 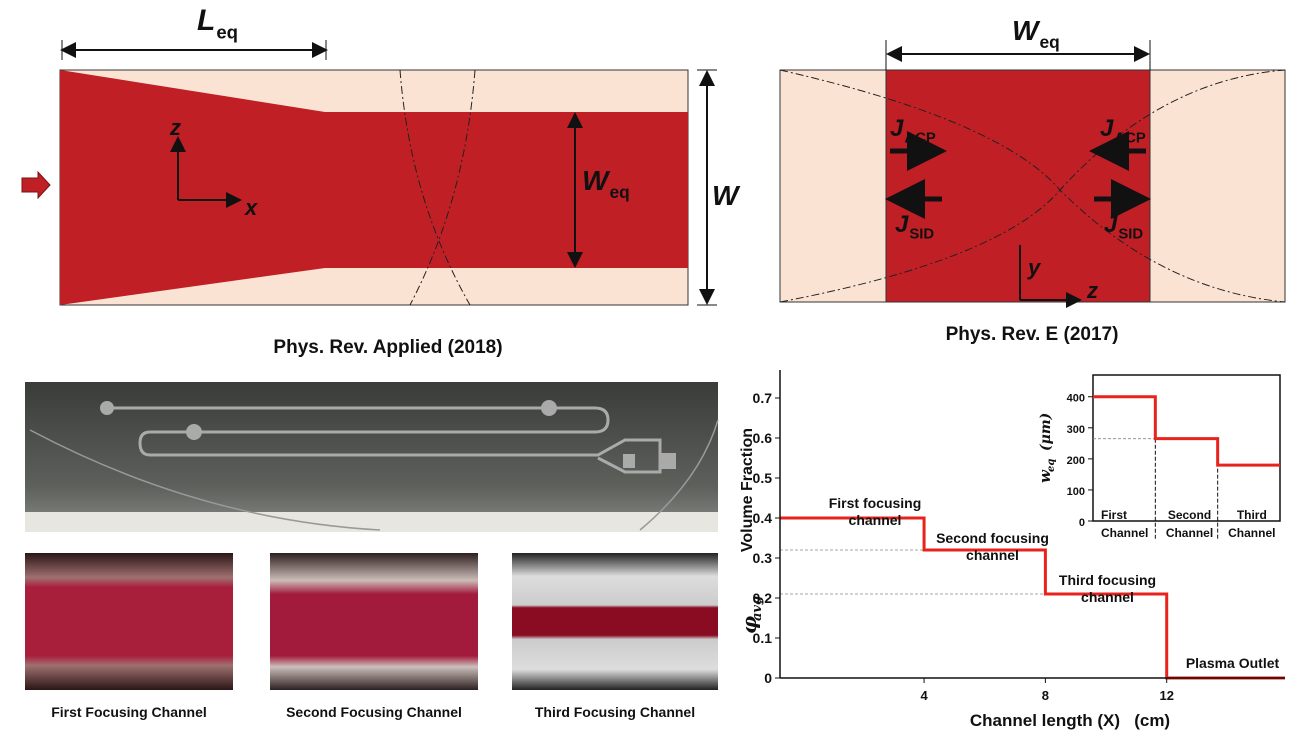 What do you see at coordinates (1018, 186) in the screenshot?
I see `stream` at bounding box center [1018, 186].